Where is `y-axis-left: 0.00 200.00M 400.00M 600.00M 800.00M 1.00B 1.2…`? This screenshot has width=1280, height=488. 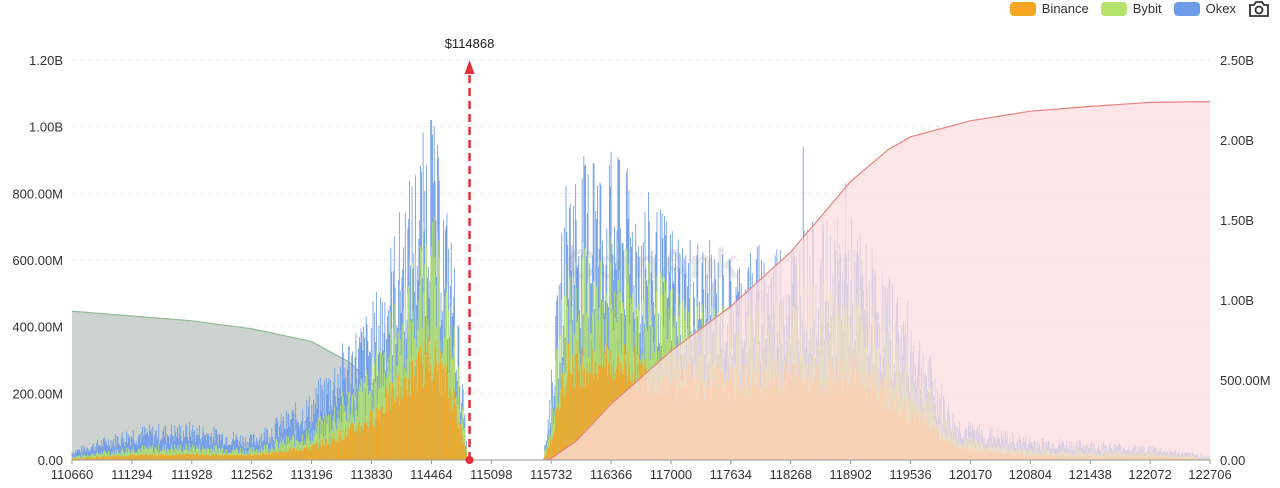 y-axis-left: 0.00 200.00M 400.00M 600.00M 800.00M 1.00B 1.2… is located at coordinates (37, 260).